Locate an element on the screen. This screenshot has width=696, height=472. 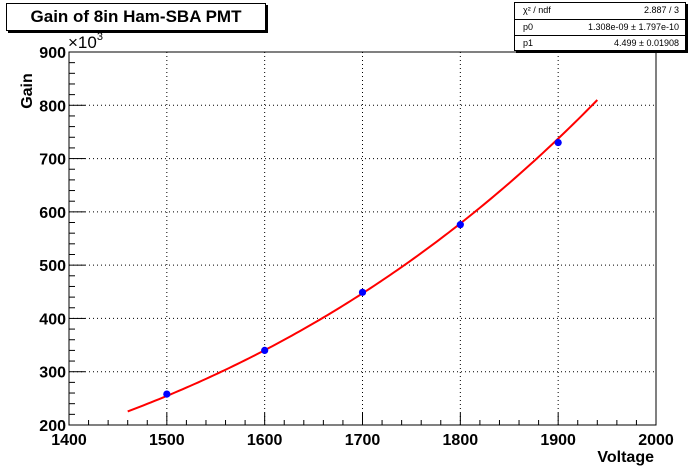
y-tick-label: 600 is located at coordinates (52, 213).